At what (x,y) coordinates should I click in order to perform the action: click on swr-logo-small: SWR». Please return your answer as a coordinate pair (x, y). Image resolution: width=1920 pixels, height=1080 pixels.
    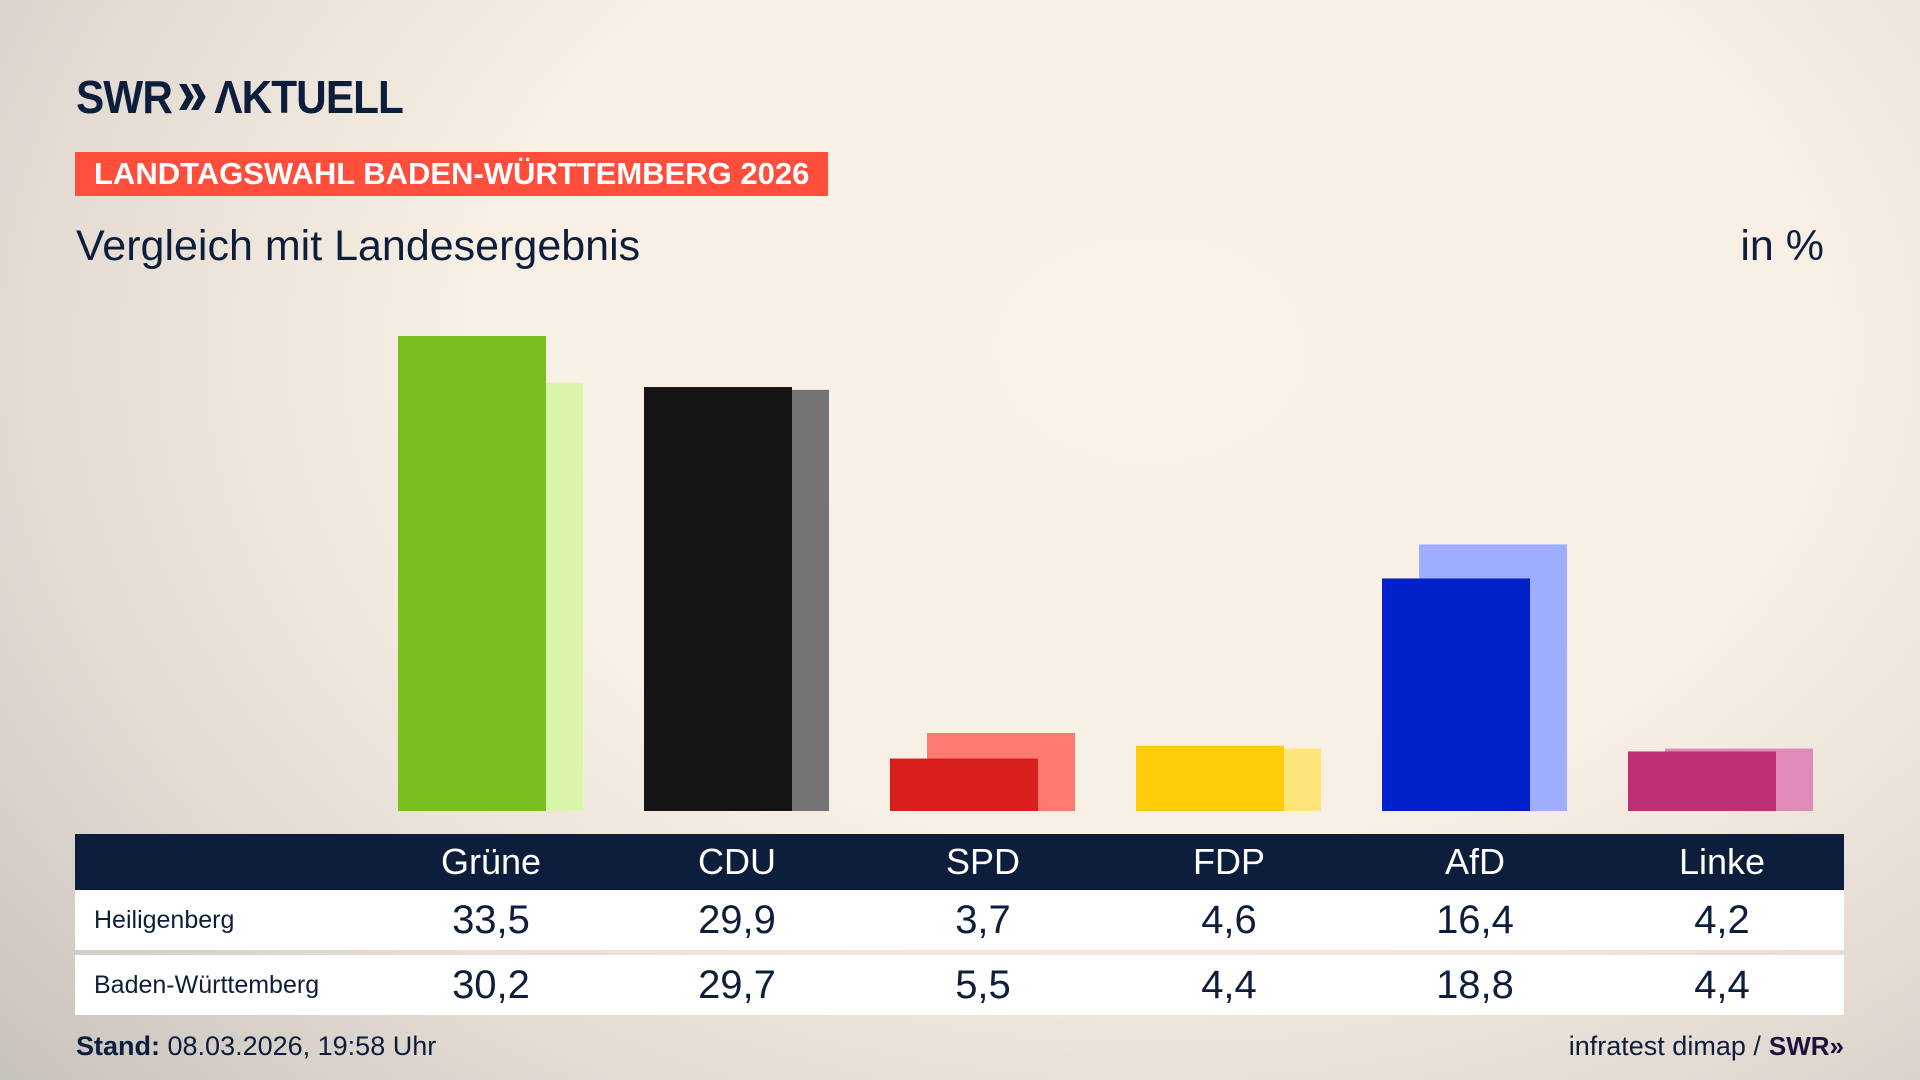
    Looking at the image, I should click on (1806, 1046).